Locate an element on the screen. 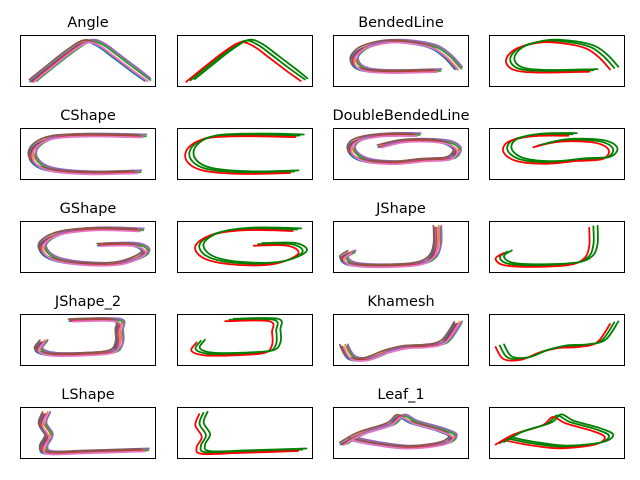 This screenshot has height=480, width=640. panel-19: Leaf_1 is located at coordinates (401, 423).